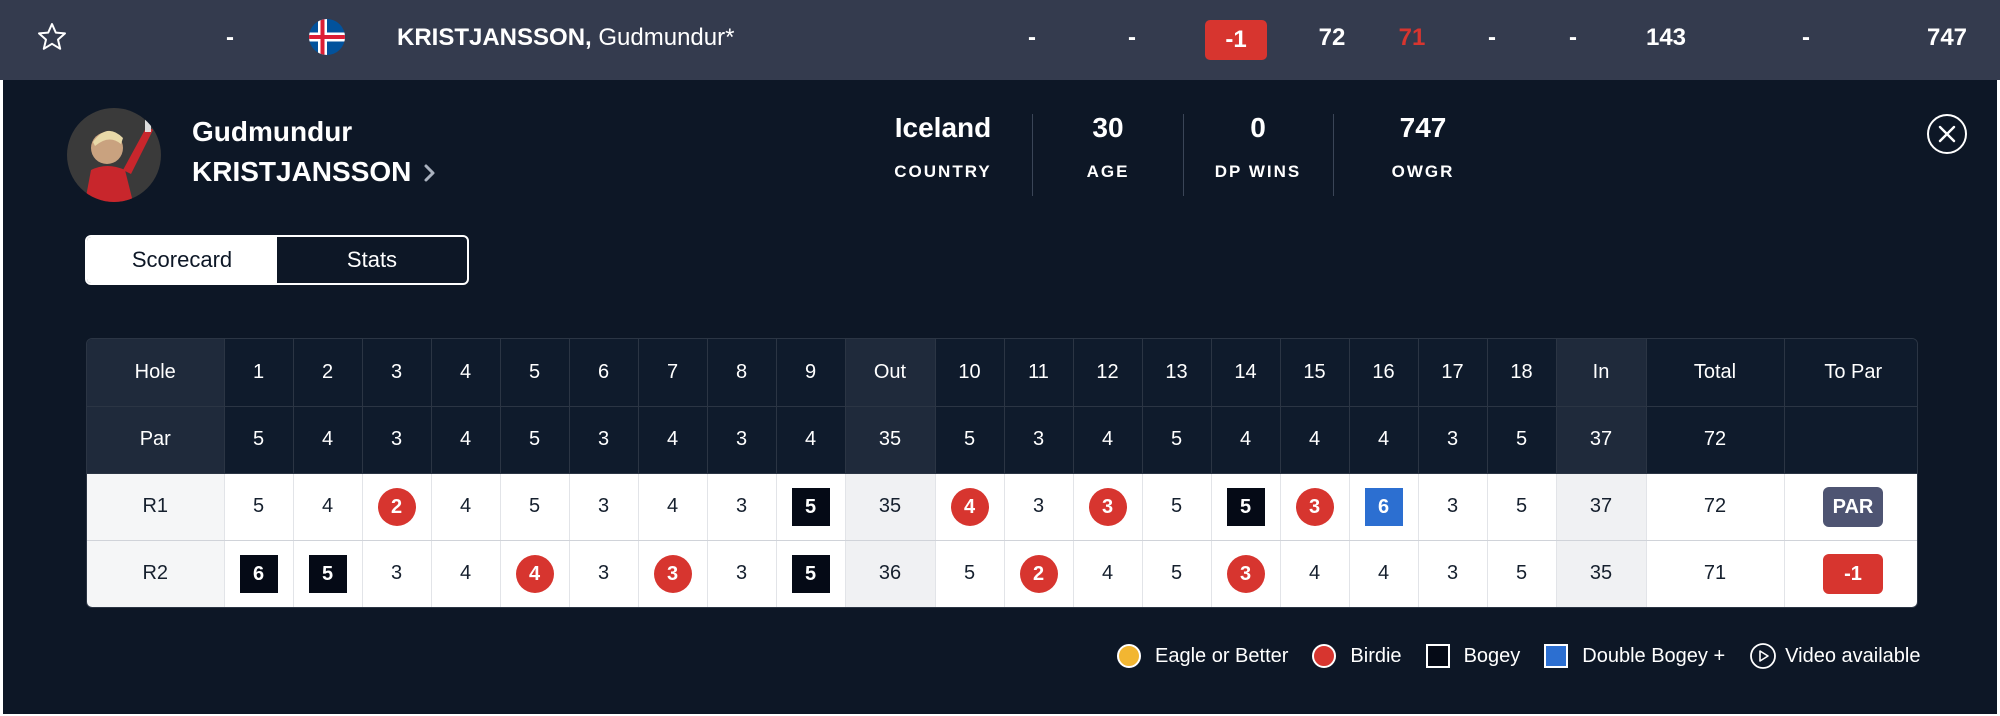 The width and height of the screenshot is (2000, 716). Describe the element at coordinates (1654, 655) in the screenshot. I see `legend-label: Double Bogey +` at that location.